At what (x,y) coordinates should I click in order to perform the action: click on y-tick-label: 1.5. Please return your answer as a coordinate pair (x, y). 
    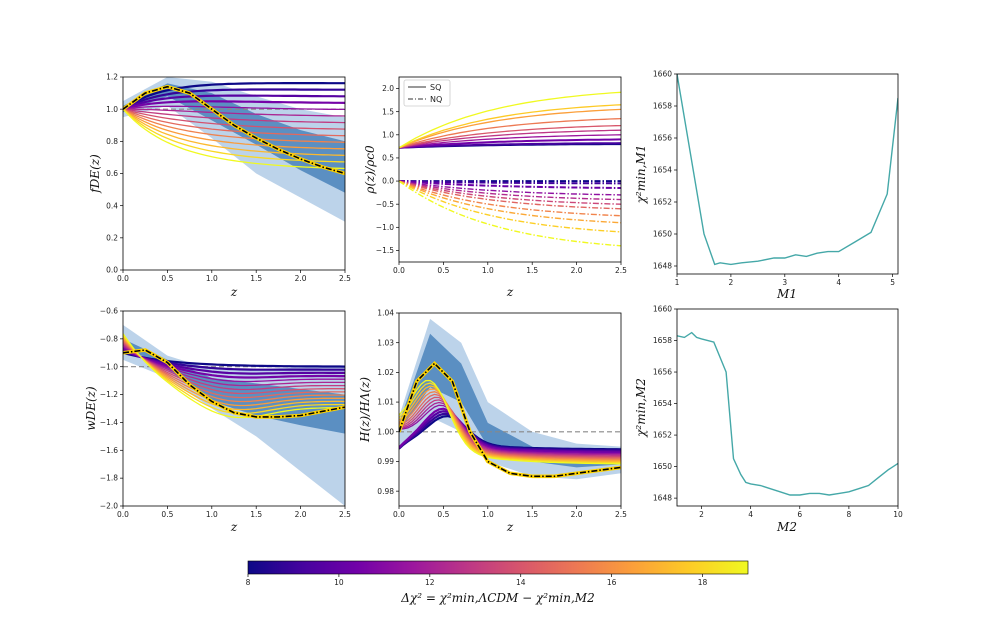
    Looking at the image, I should click on (388, 111).